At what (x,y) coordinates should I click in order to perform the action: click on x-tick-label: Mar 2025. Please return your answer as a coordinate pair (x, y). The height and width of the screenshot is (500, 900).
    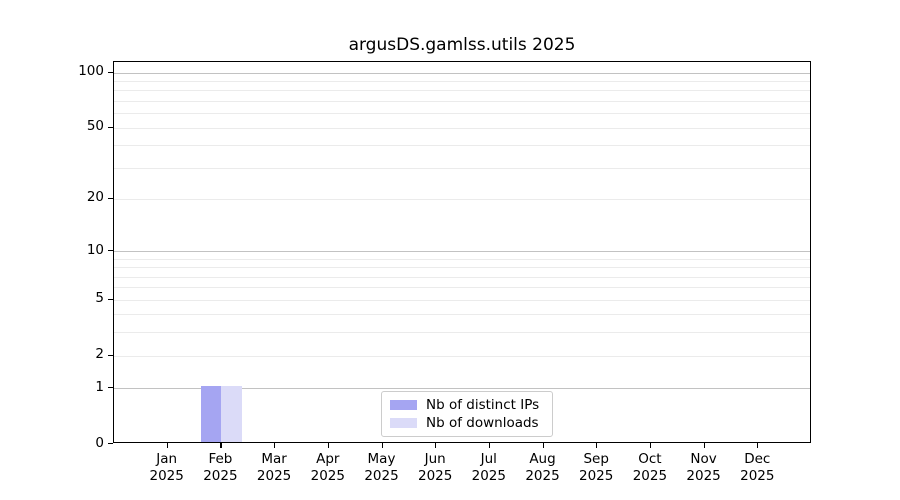
    Looking at the image, I should click on (274, 467).